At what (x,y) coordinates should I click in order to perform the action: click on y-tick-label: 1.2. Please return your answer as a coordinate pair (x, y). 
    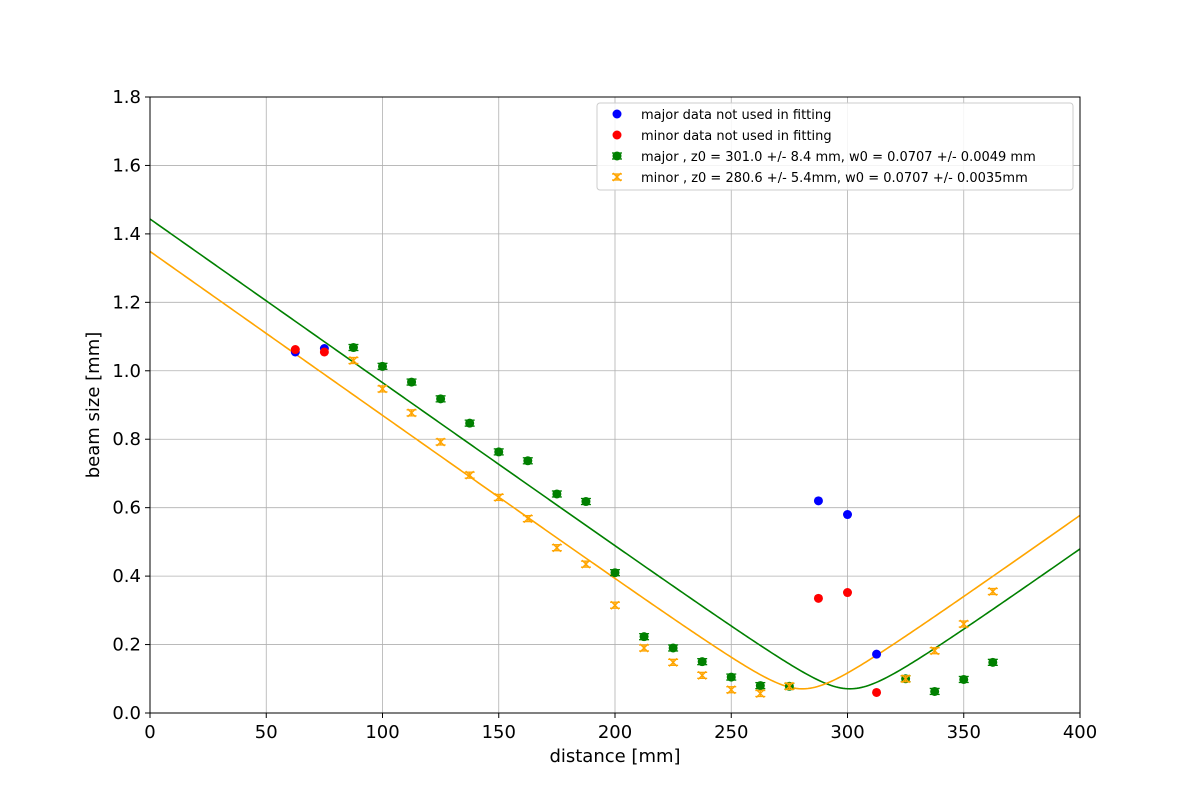
    Looking at the image, I should click on (126, 302).